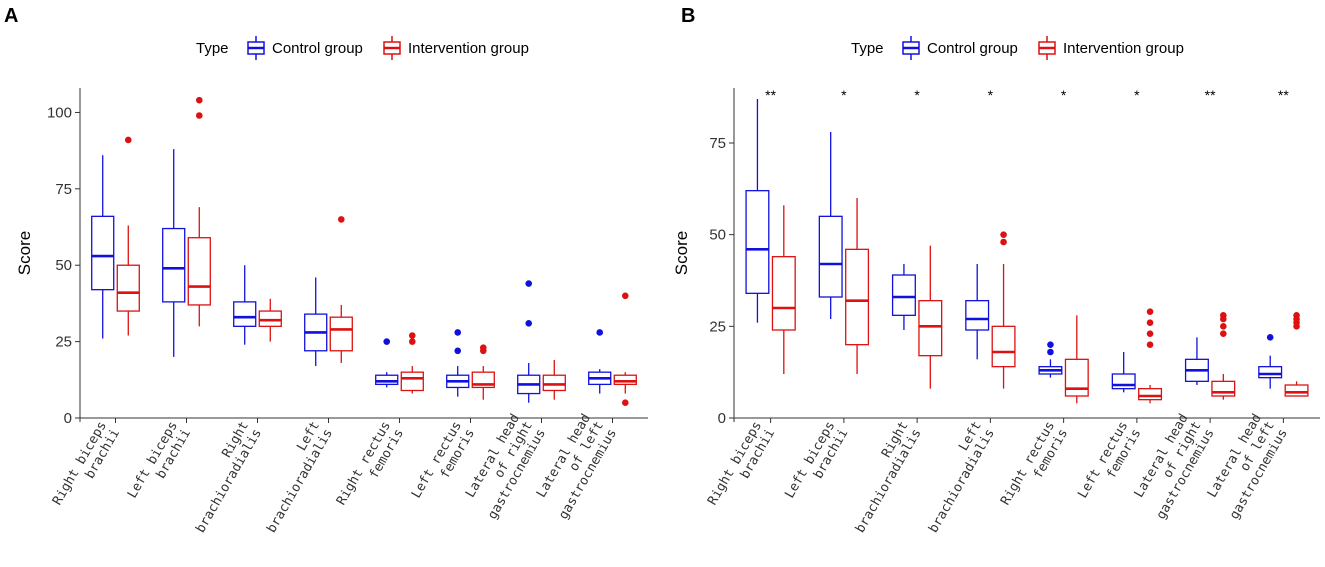 The image size is (1325, 567). I want to click on panel-letter: A, so click(11, 16).